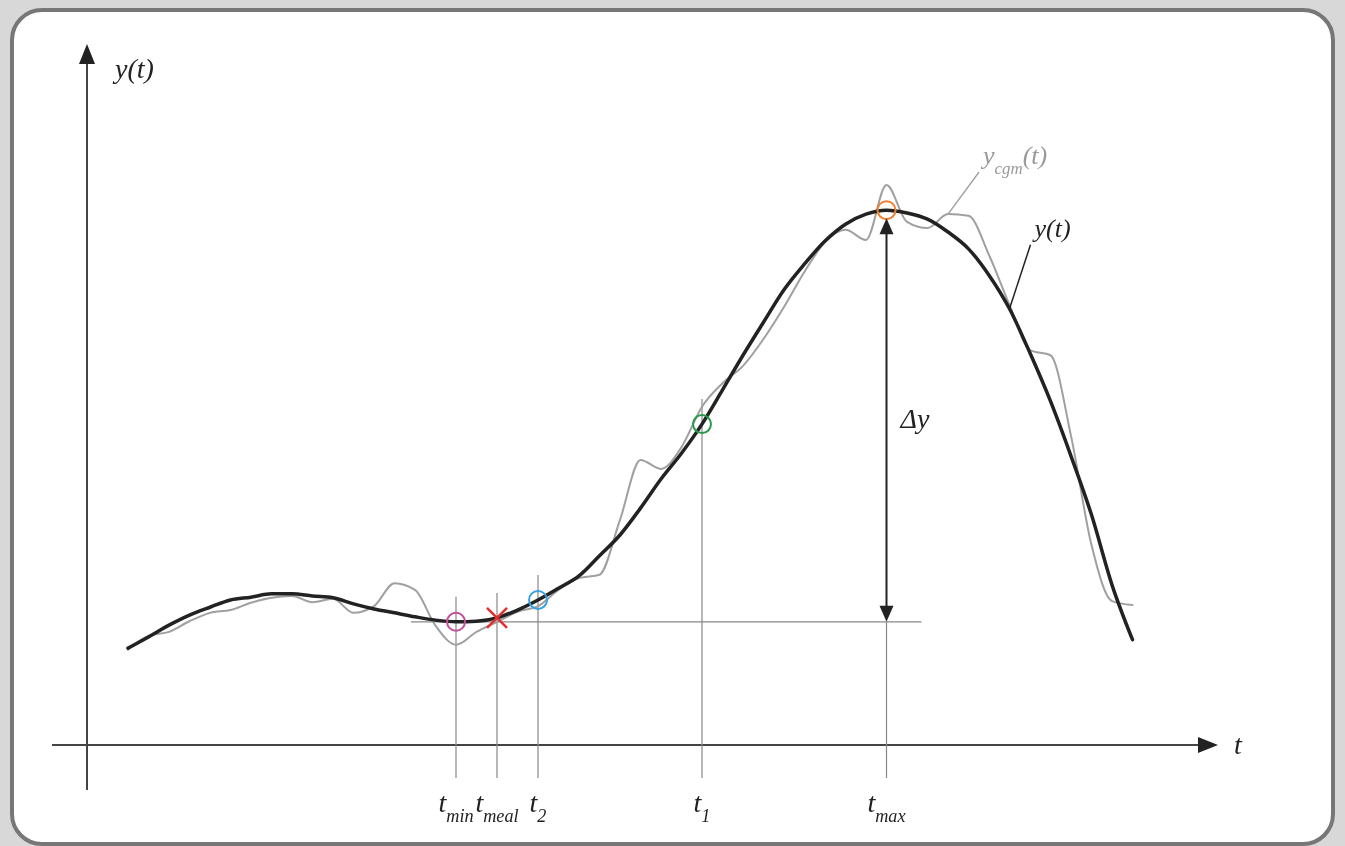 The width and height of the screenshot is (1345, 846). What do you see at coordinates (1014, 159) in the screenshot?
I see `series-label: y$_{cgm}$(t)` at bounding box center [1014, 159].